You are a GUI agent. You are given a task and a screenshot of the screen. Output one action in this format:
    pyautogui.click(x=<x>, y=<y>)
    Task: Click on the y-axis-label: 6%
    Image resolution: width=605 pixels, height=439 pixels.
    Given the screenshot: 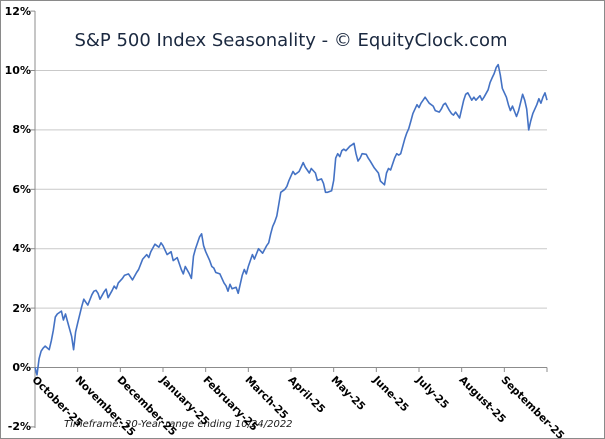 What is the action you would take?
    pyautogui.click(x=21, y=189)
    